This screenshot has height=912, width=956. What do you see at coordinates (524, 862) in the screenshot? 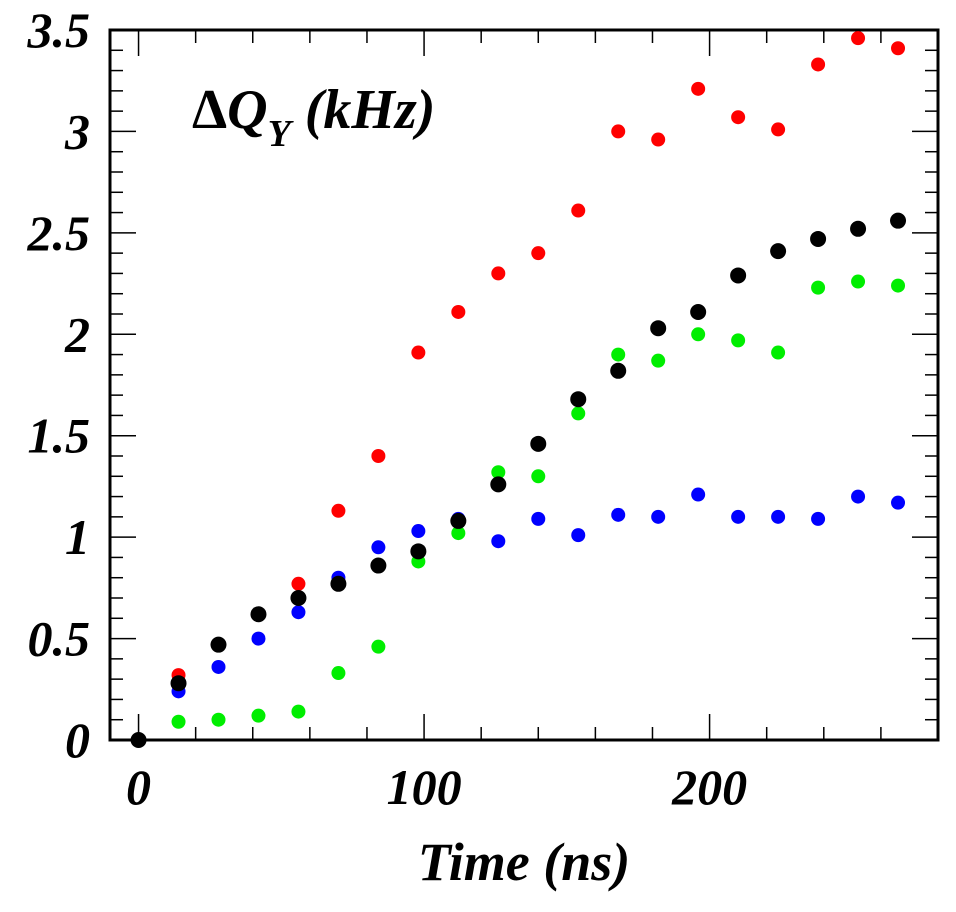
I see `x-axis-title: Time (ns)` at bounding box center [524, 862].